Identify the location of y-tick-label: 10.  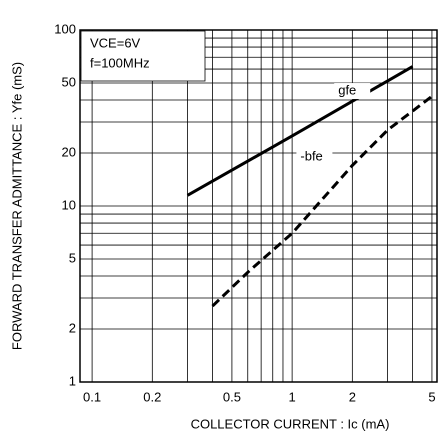
(69, 204).